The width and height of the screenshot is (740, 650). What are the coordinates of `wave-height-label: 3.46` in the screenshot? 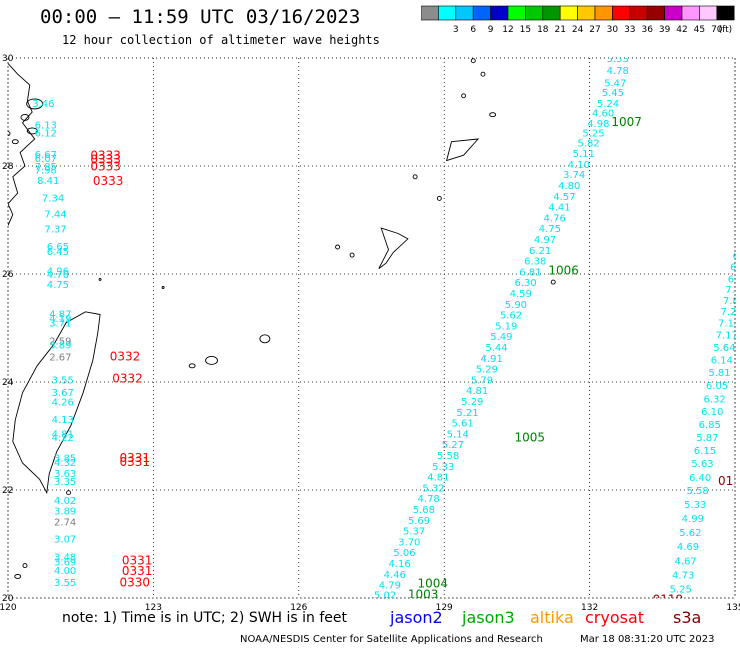 It's located at (43, 104).